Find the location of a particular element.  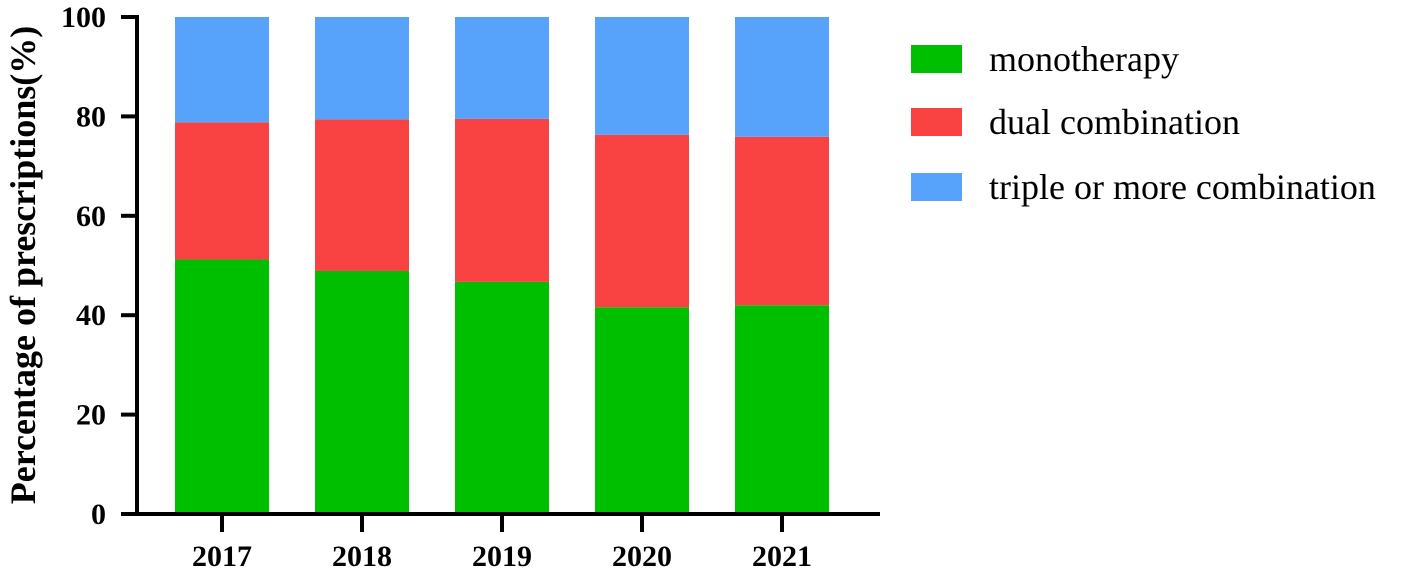

y-tick-label-60: 60 is located at coordinates (91, 216).